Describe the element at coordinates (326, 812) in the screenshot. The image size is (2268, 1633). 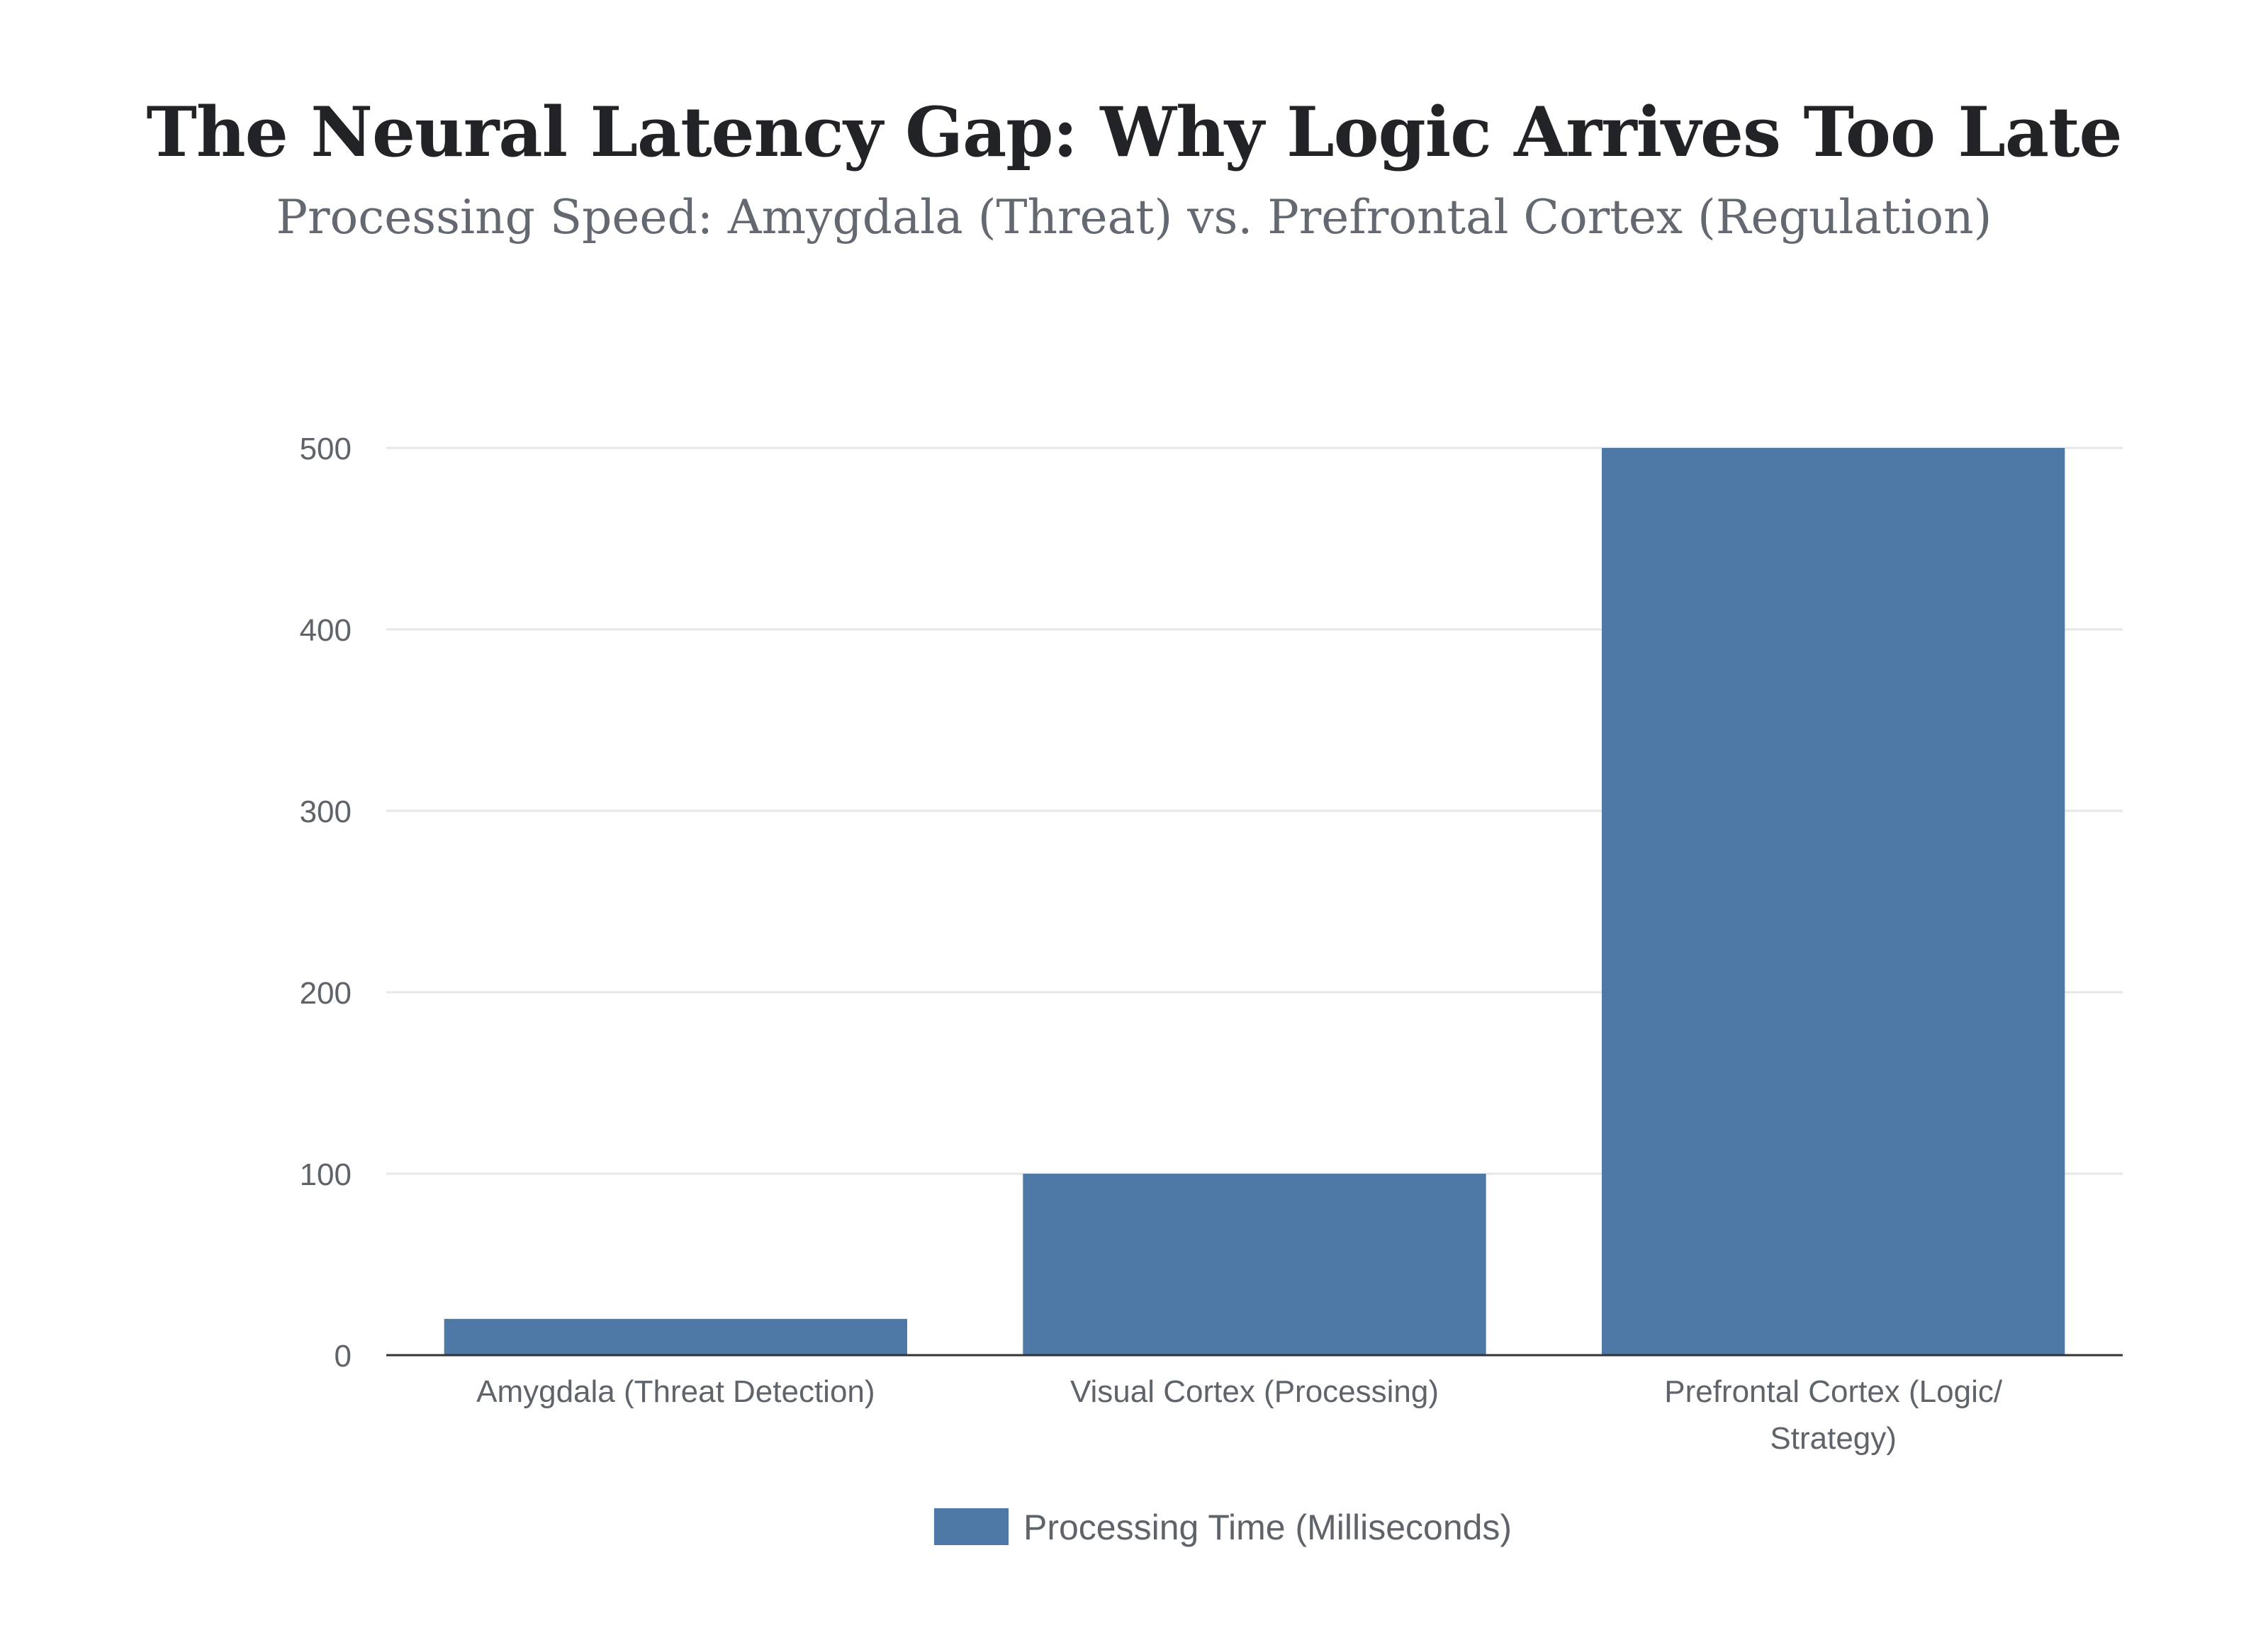
I see `y-tick-label: 300` at that location.